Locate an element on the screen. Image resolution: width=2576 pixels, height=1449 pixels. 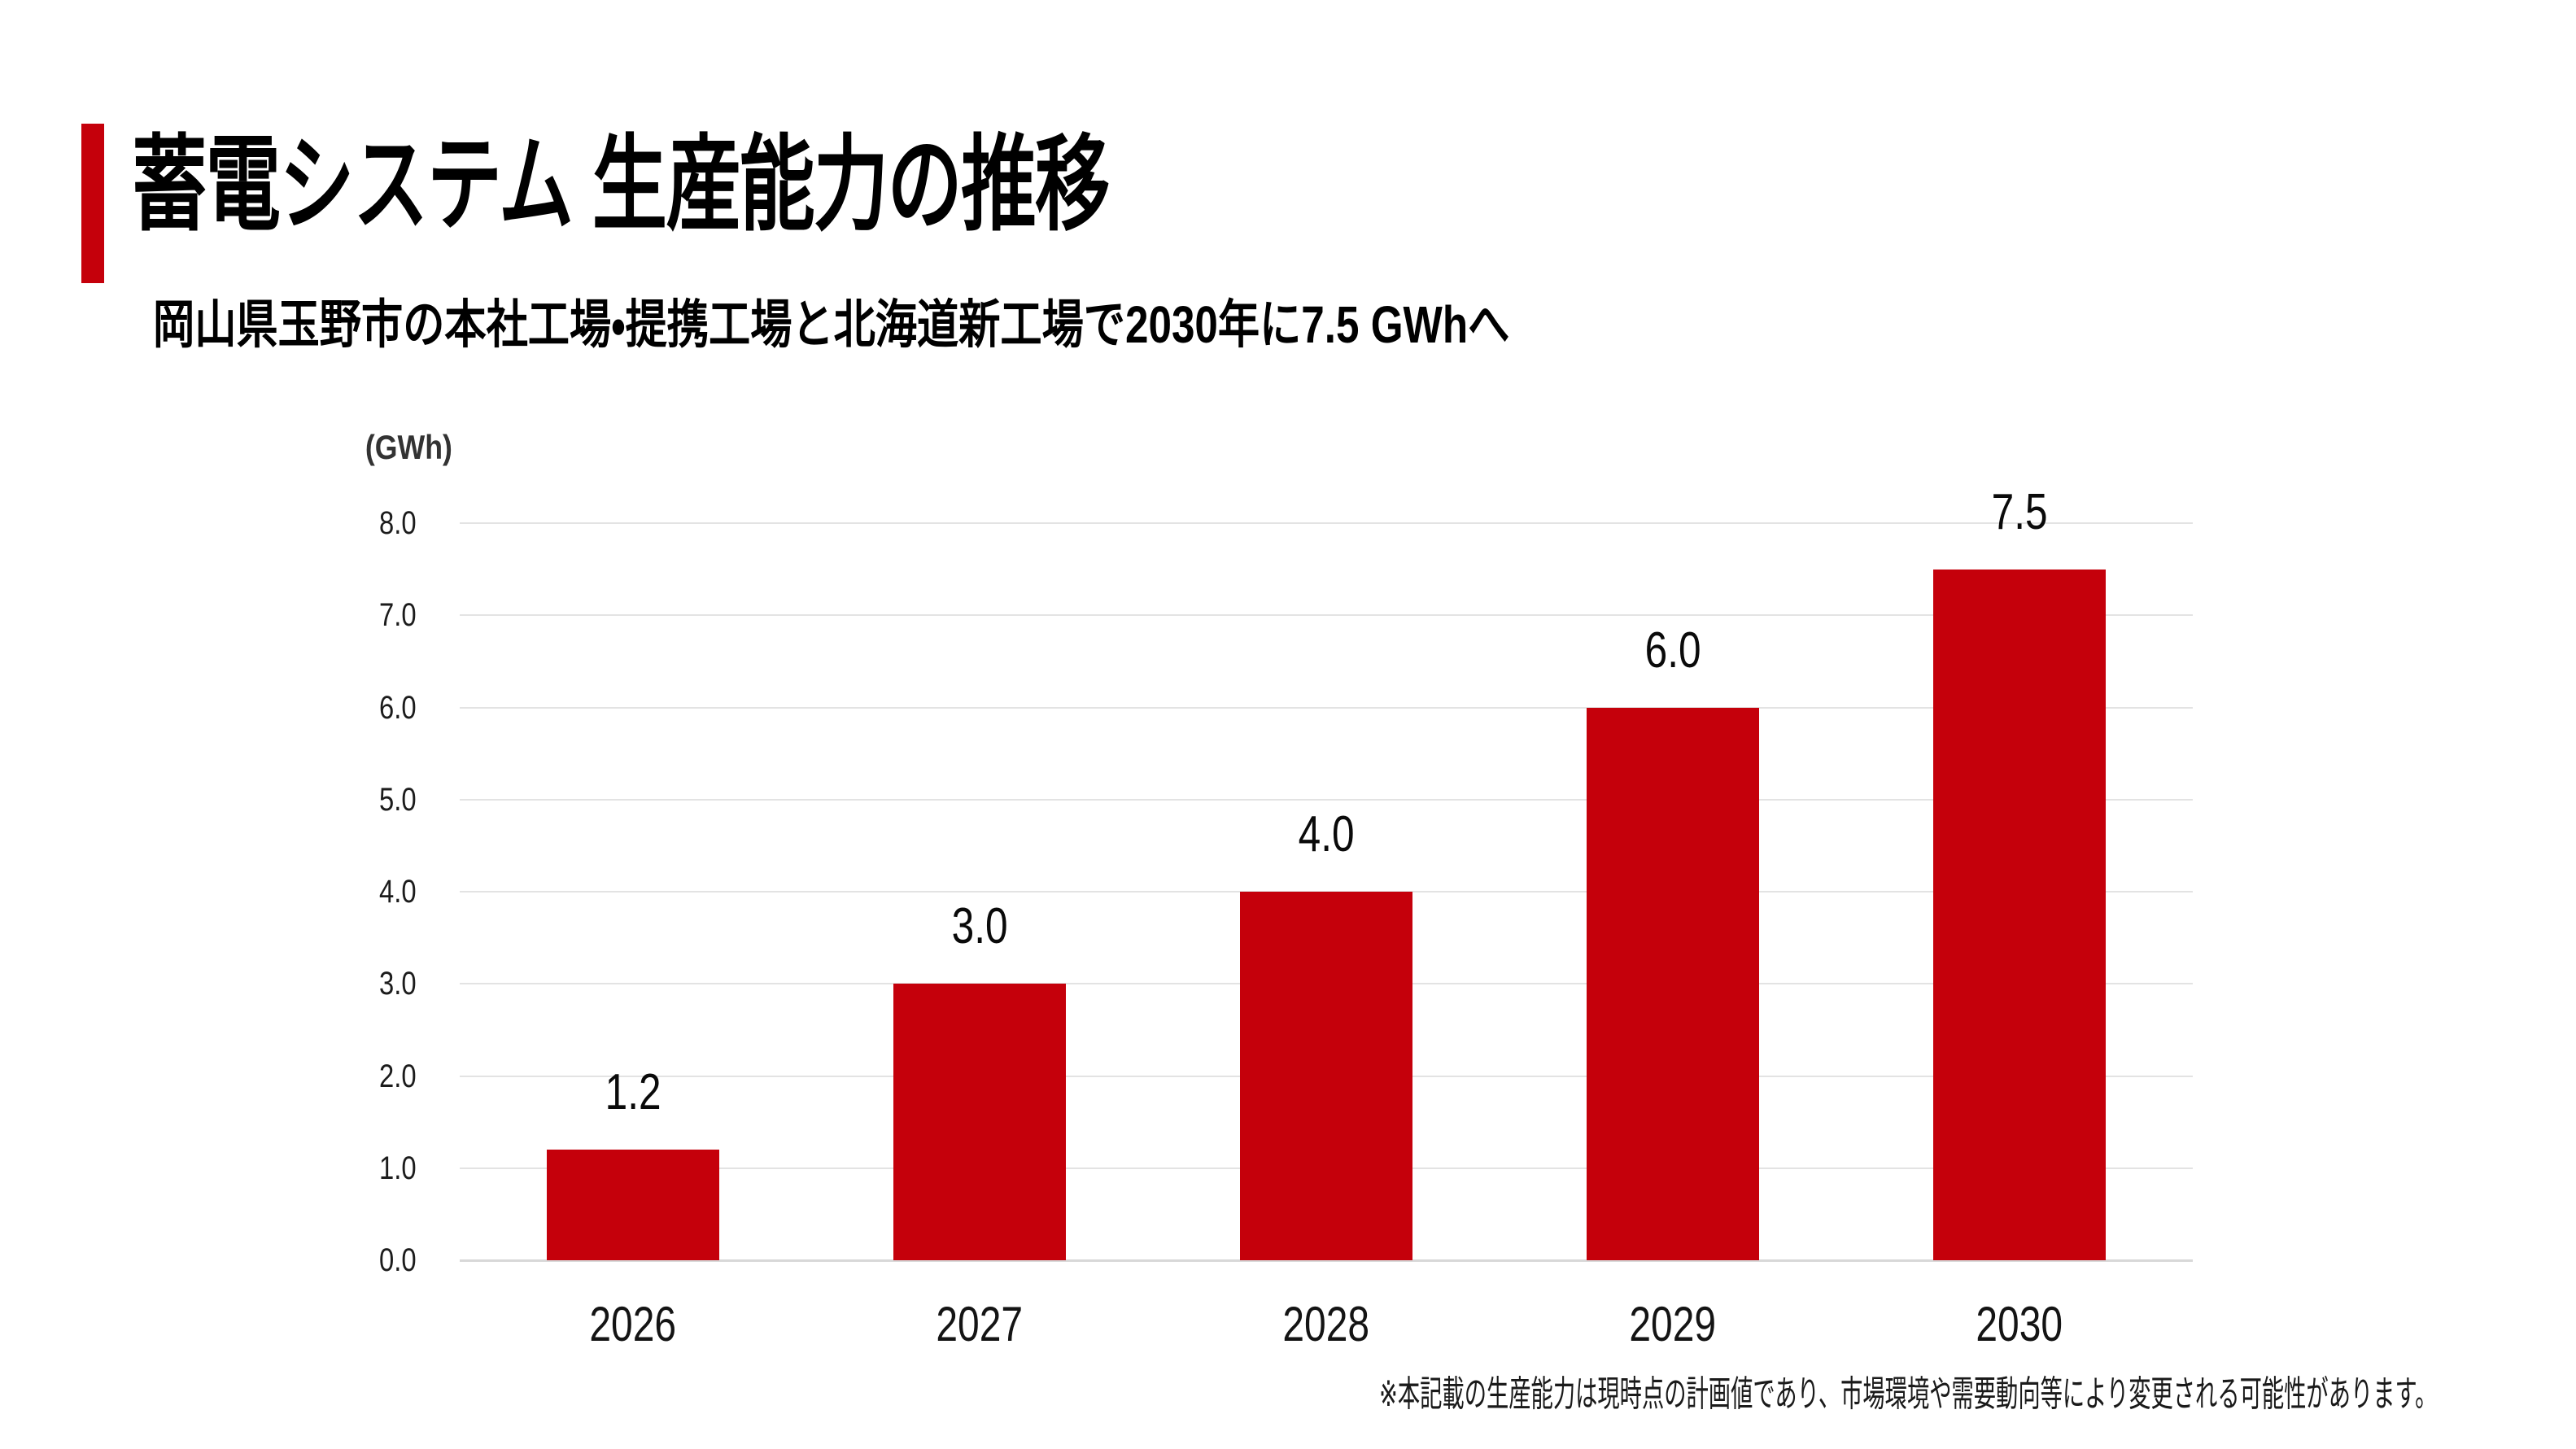
y-tick-label: 6.0 is located at coordinates (208, 708).